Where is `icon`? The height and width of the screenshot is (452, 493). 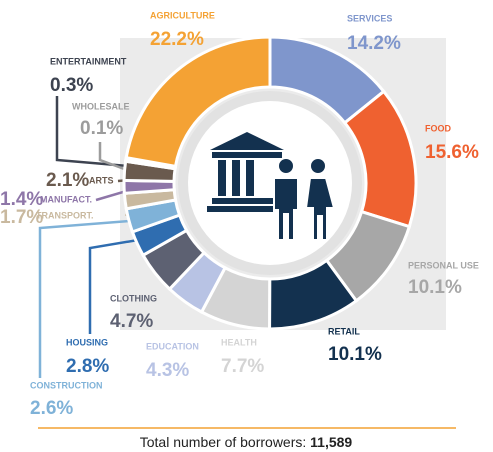 icon is located at coordinates (271, 186).